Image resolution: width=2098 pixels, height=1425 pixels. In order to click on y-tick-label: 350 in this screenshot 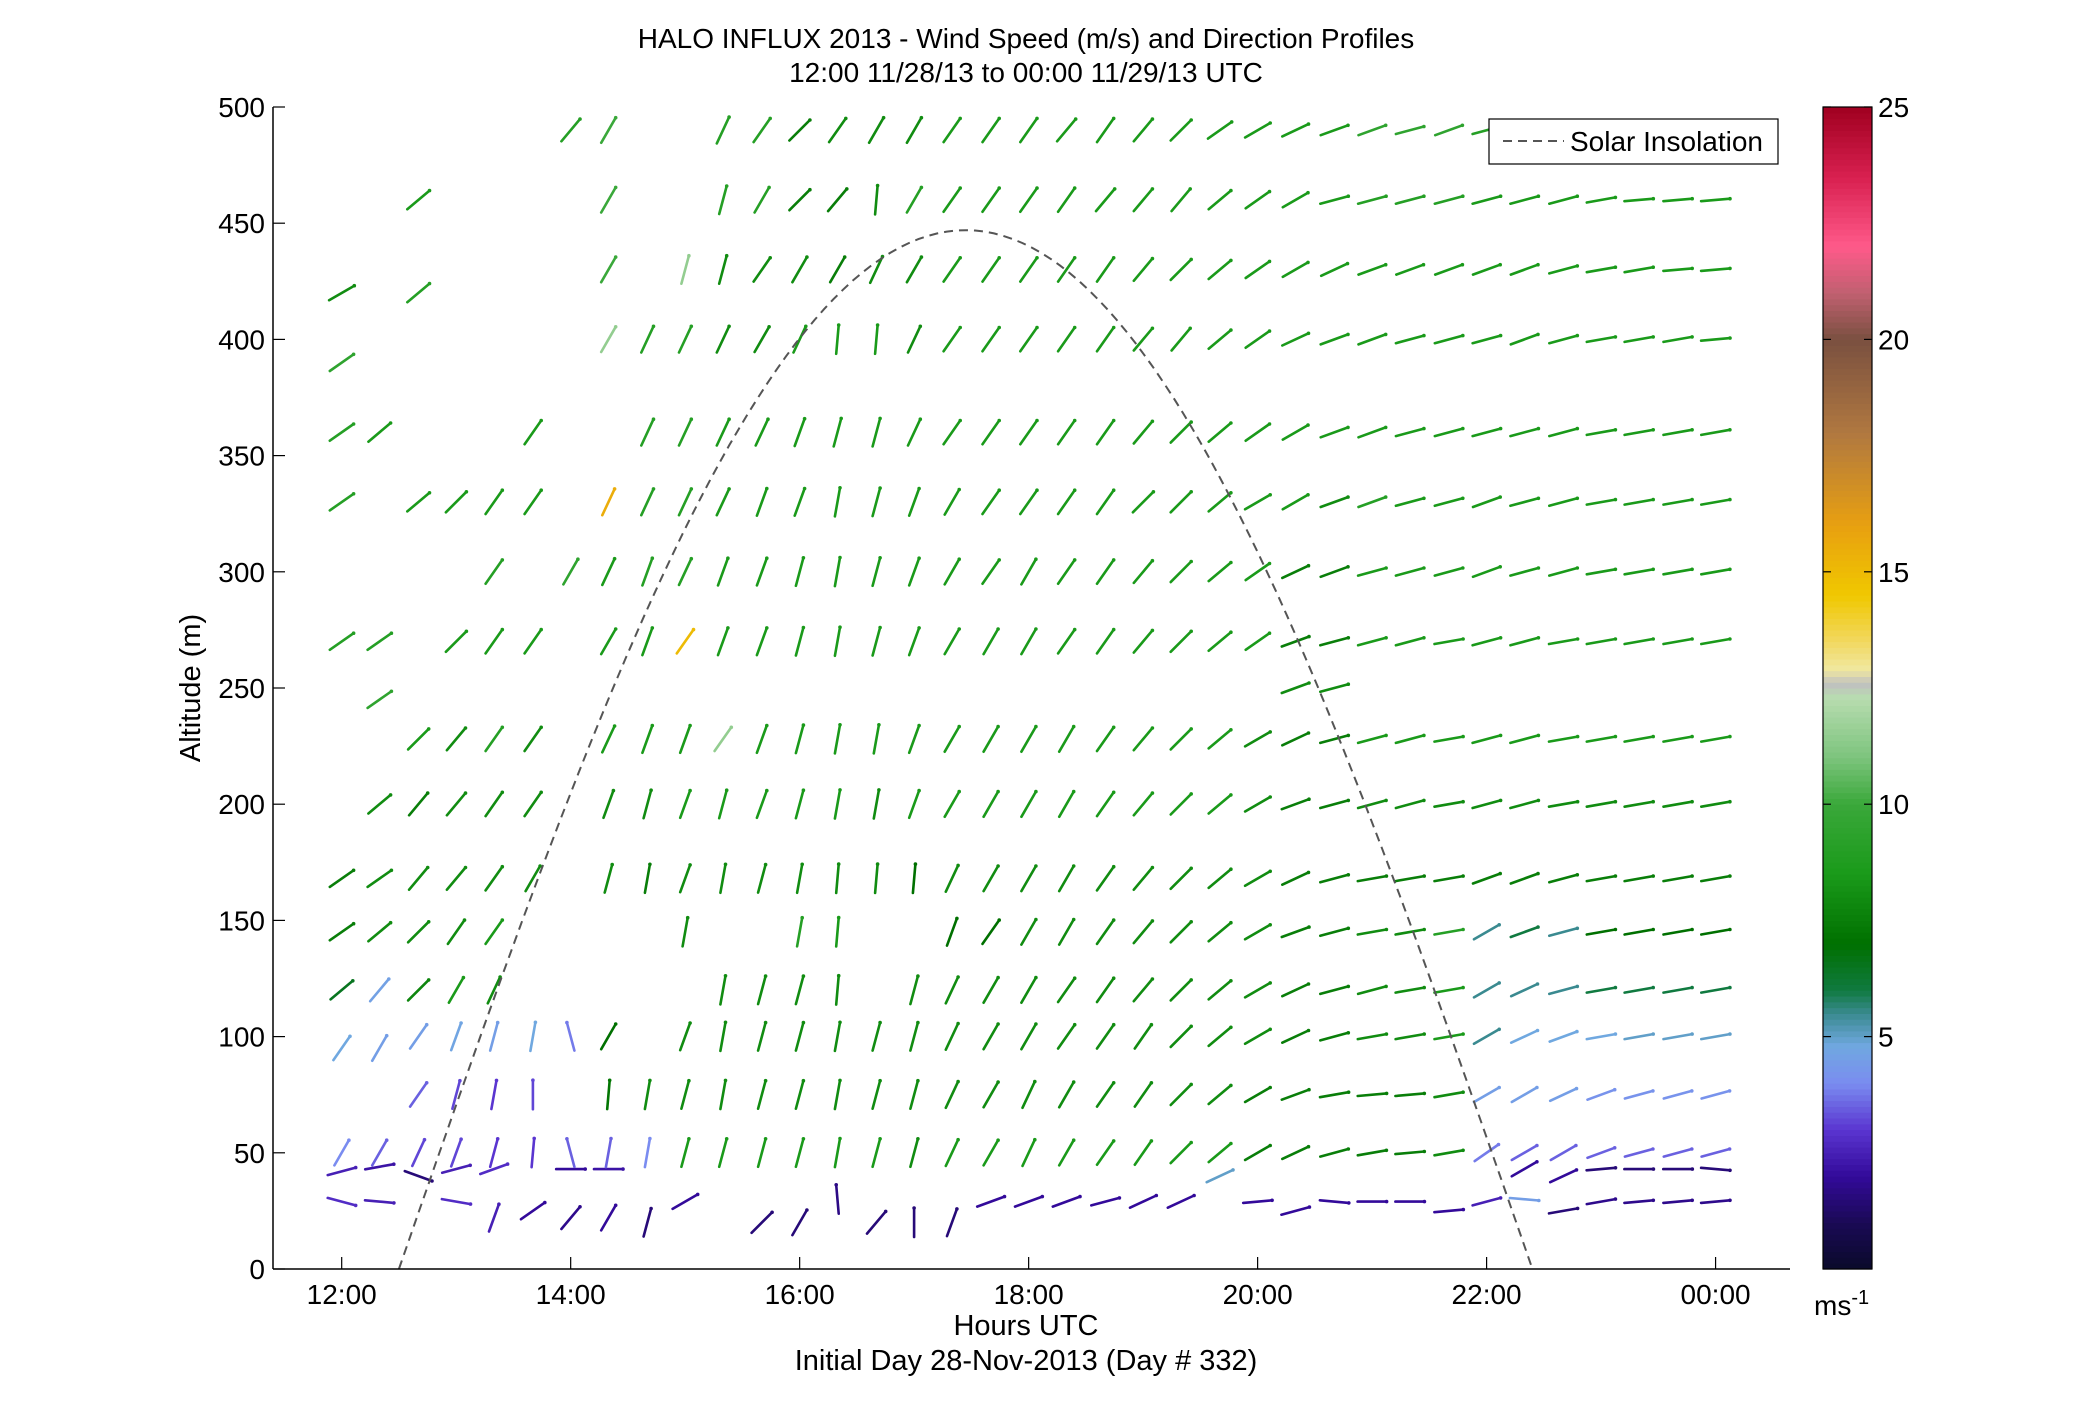, I will do `click(241, 456)`.